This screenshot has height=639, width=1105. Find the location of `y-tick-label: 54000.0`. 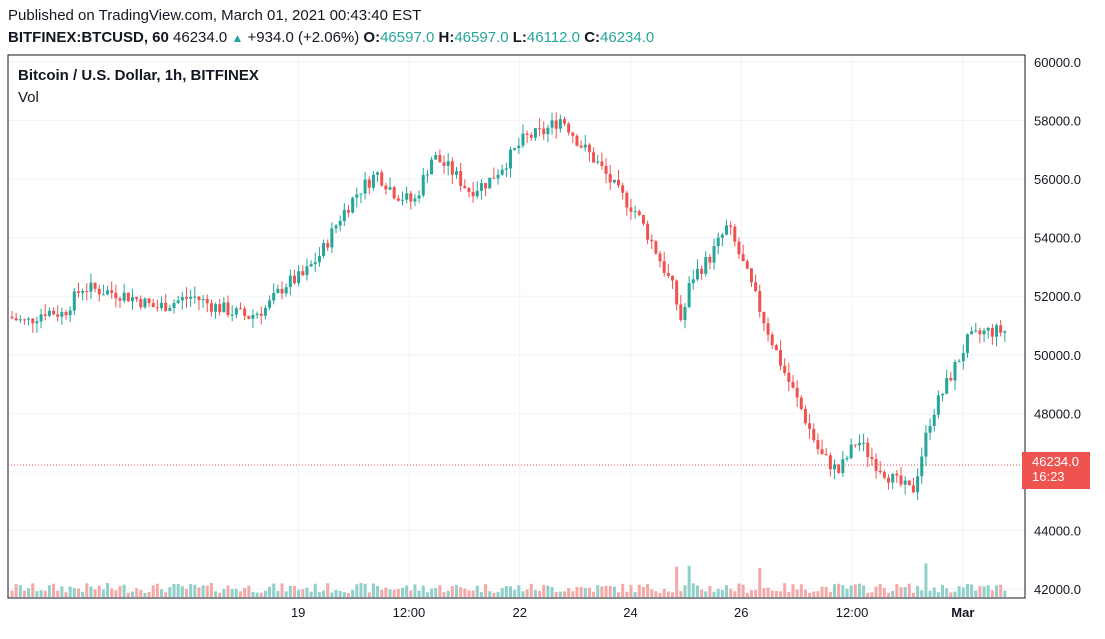

y-tick-label: 54000.0 is located at coordinates (1057, 238).